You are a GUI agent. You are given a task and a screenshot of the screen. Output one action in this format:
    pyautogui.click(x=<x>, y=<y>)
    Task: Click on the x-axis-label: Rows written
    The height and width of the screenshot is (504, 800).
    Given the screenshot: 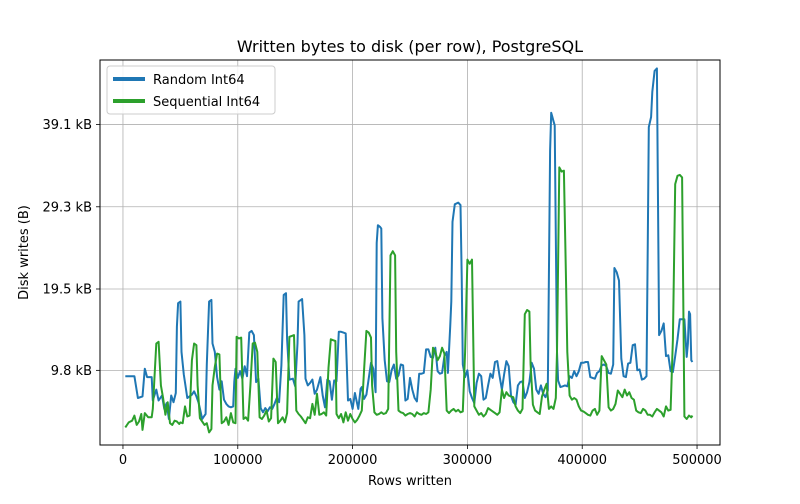 What is the action you would take?
    pyautogui.click(x=410, y=481)
    